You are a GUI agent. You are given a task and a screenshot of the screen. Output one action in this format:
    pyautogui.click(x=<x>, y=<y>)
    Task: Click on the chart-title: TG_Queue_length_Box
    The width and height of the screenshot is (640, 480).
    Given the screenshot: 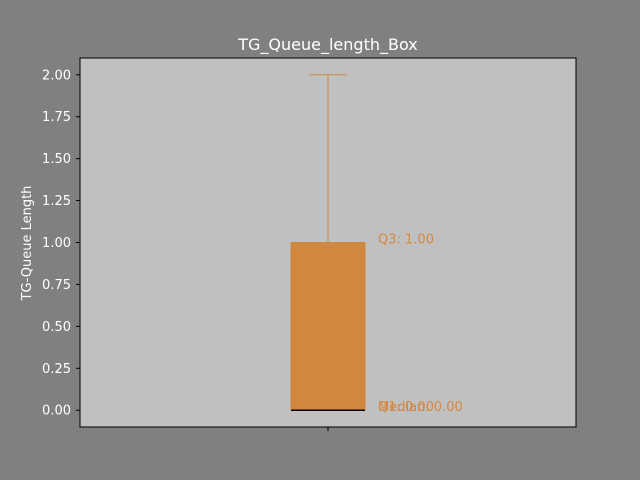 What is the action you would take?
    pyautogui.click(x=327, y=45)
    